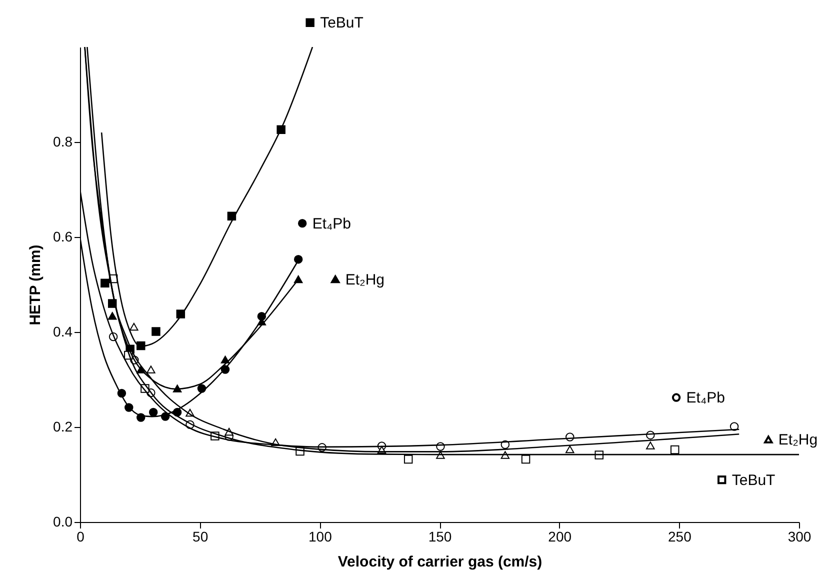 This screenshot has height=580, width=833. Describe the element at coordinates (680, 536) in the screenshot. I see `x-tick-label: 250` at that location.